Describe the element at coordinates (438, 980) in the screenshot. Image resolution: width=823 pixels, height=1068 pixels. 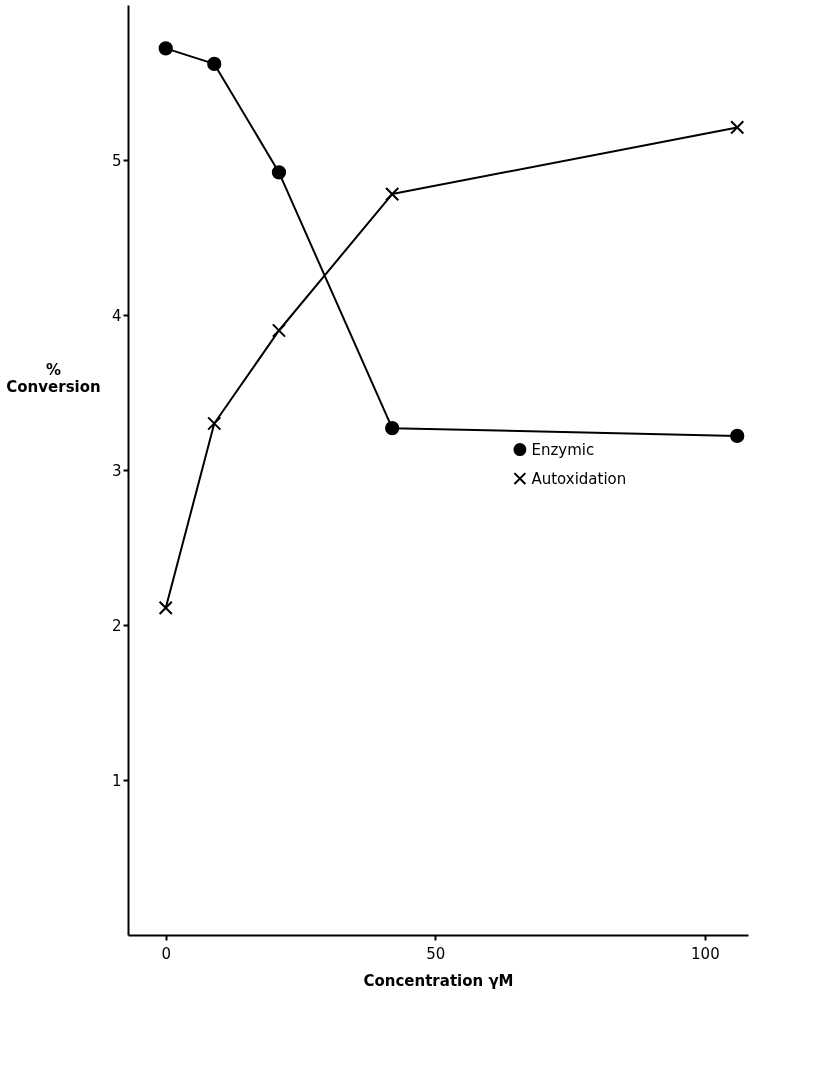
I see `x-axis-title: Concentration γM` at that location.